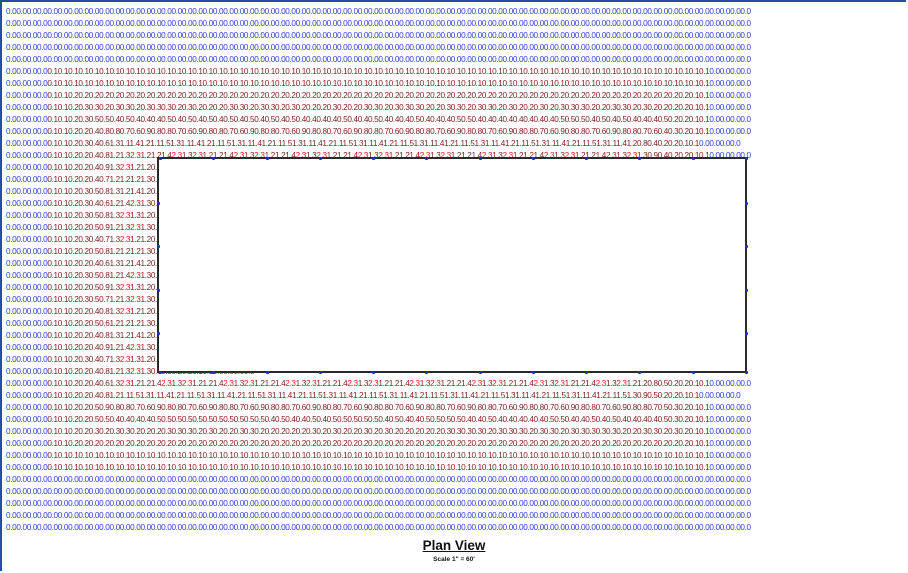  I want to click on scale-label: Scale 1" = 60', so click(454, 559).